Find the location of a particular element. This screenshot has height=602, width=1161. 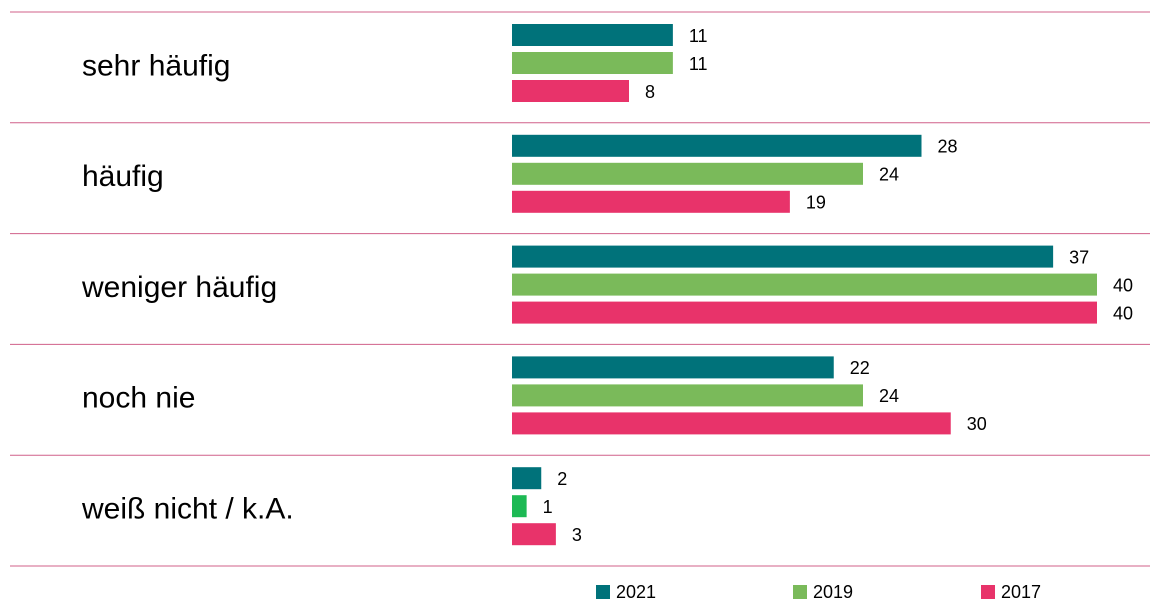

category-label: sehr häufig is located at coordinates (156, 65).